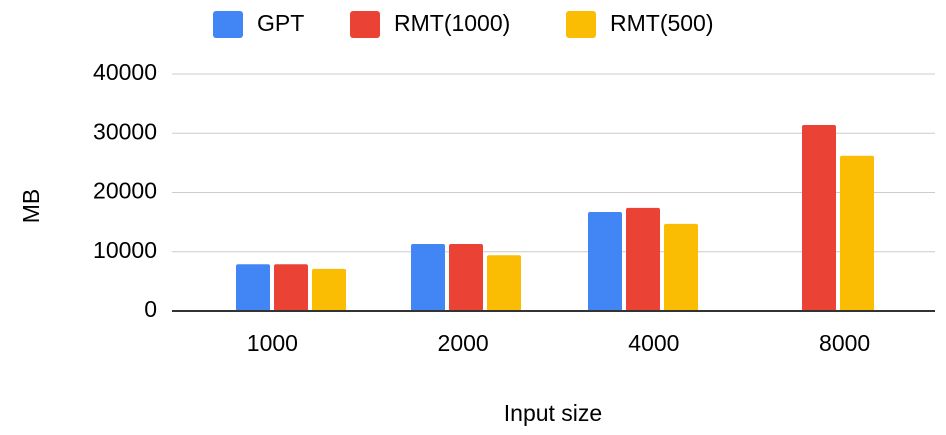  What do you see at coordinates (662, 23) in the screenshot?
I see `legend-label: RMT(500)` at bounding box center [662, 23].